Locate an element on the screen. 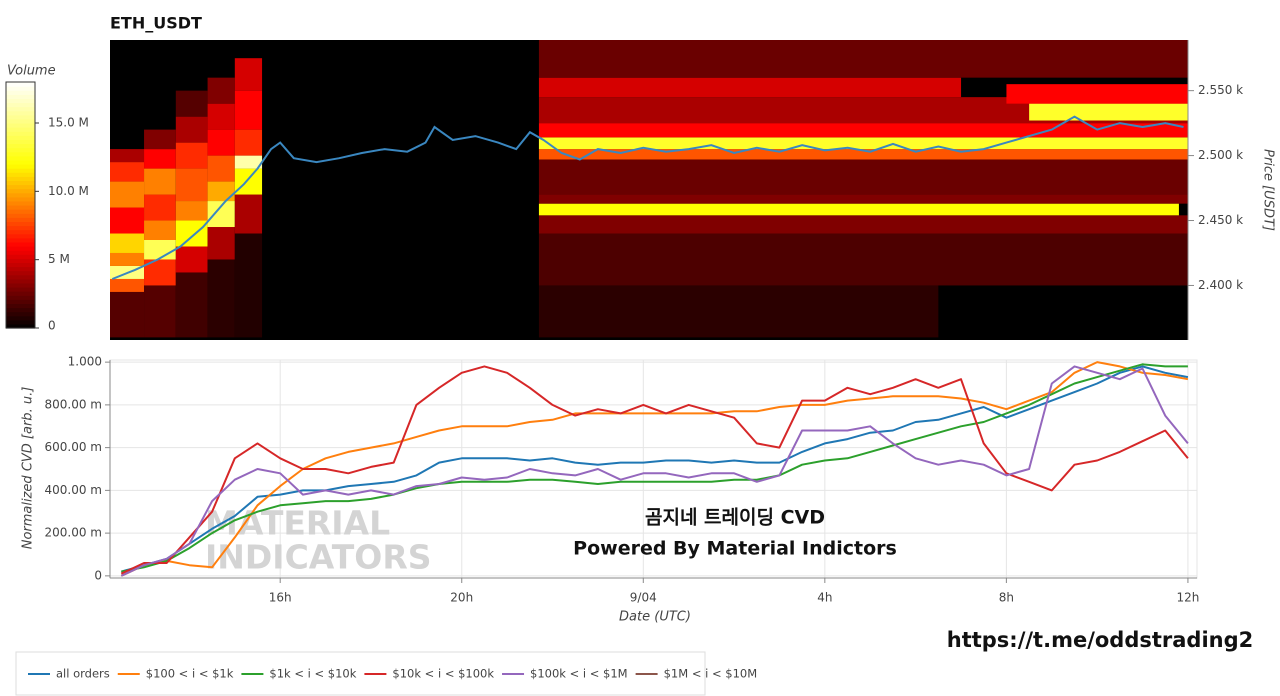  legend-label: $100k < i < $1M is located at coordinates (579, 674).